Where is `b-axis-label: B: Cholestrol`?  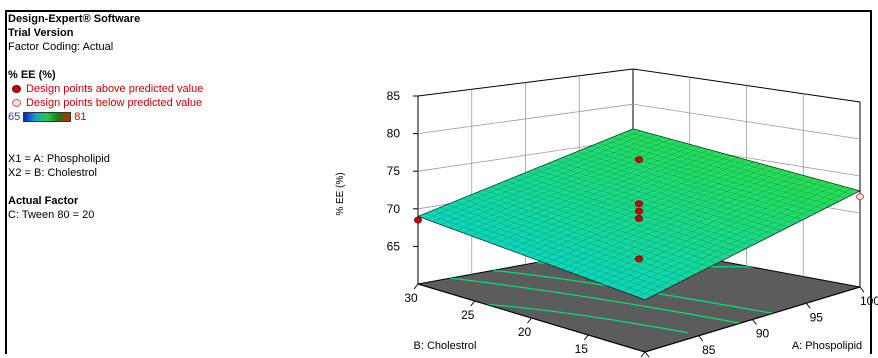 b-axis-label: B: Cholestrol is located at coordinates (445, 346).